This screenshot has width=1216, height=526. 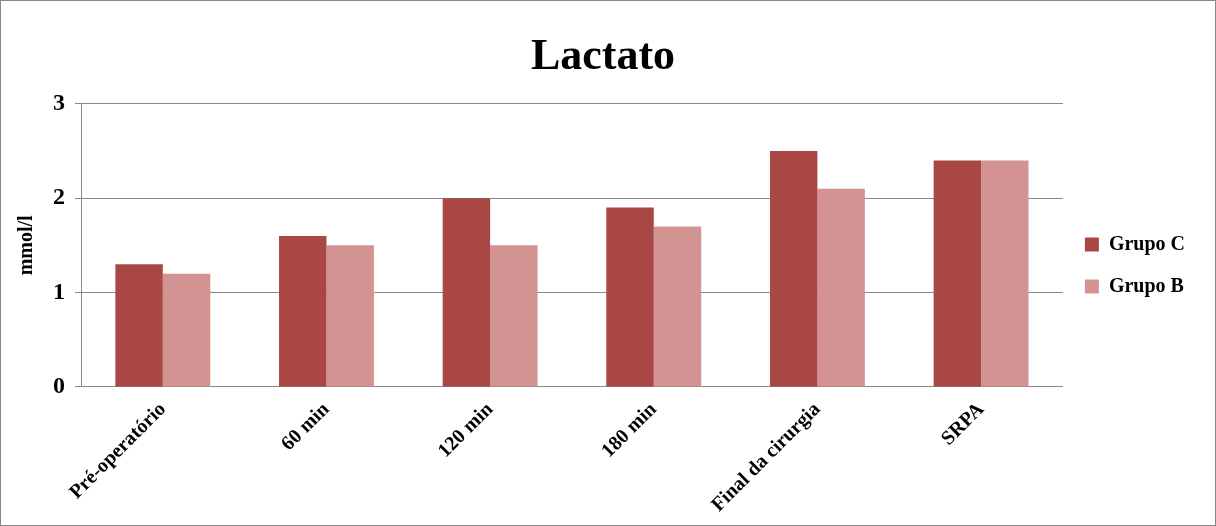 What do you see at coordinates (628, 429) in the screenshot?
I see `x-tick-label: 180 min` at bounding box center [628, 429].